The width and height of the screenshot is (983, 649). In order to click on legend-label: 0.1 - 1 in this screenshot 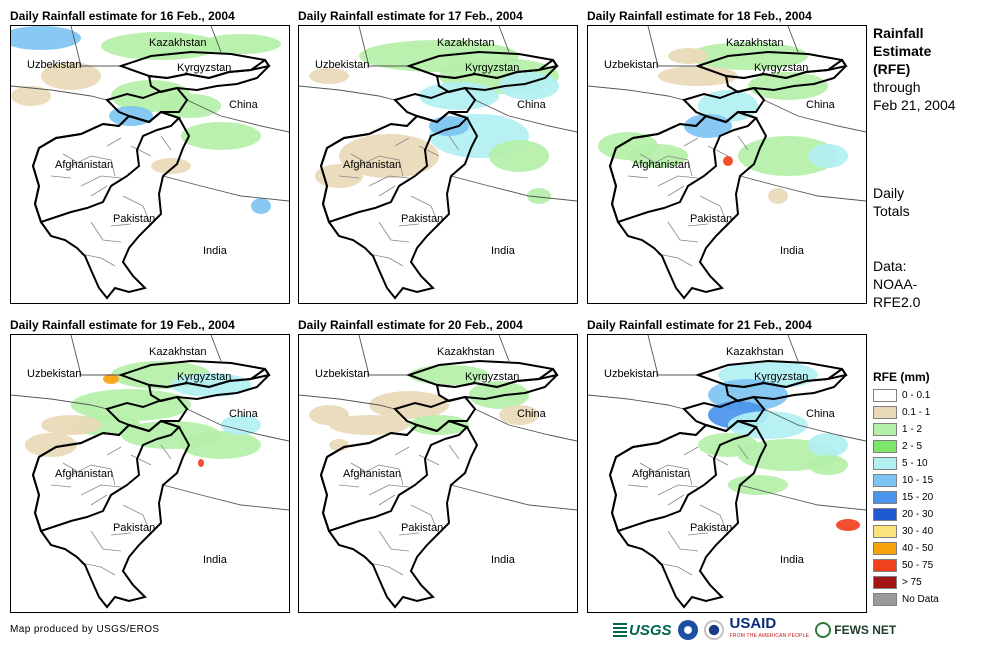, I will do `click(916, 412)`.